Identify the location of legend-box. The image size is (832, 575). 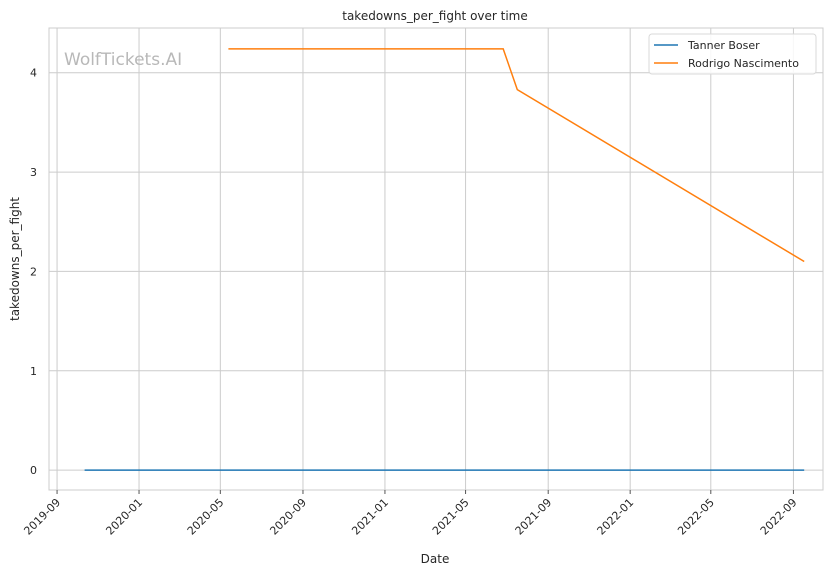
(732, 54).